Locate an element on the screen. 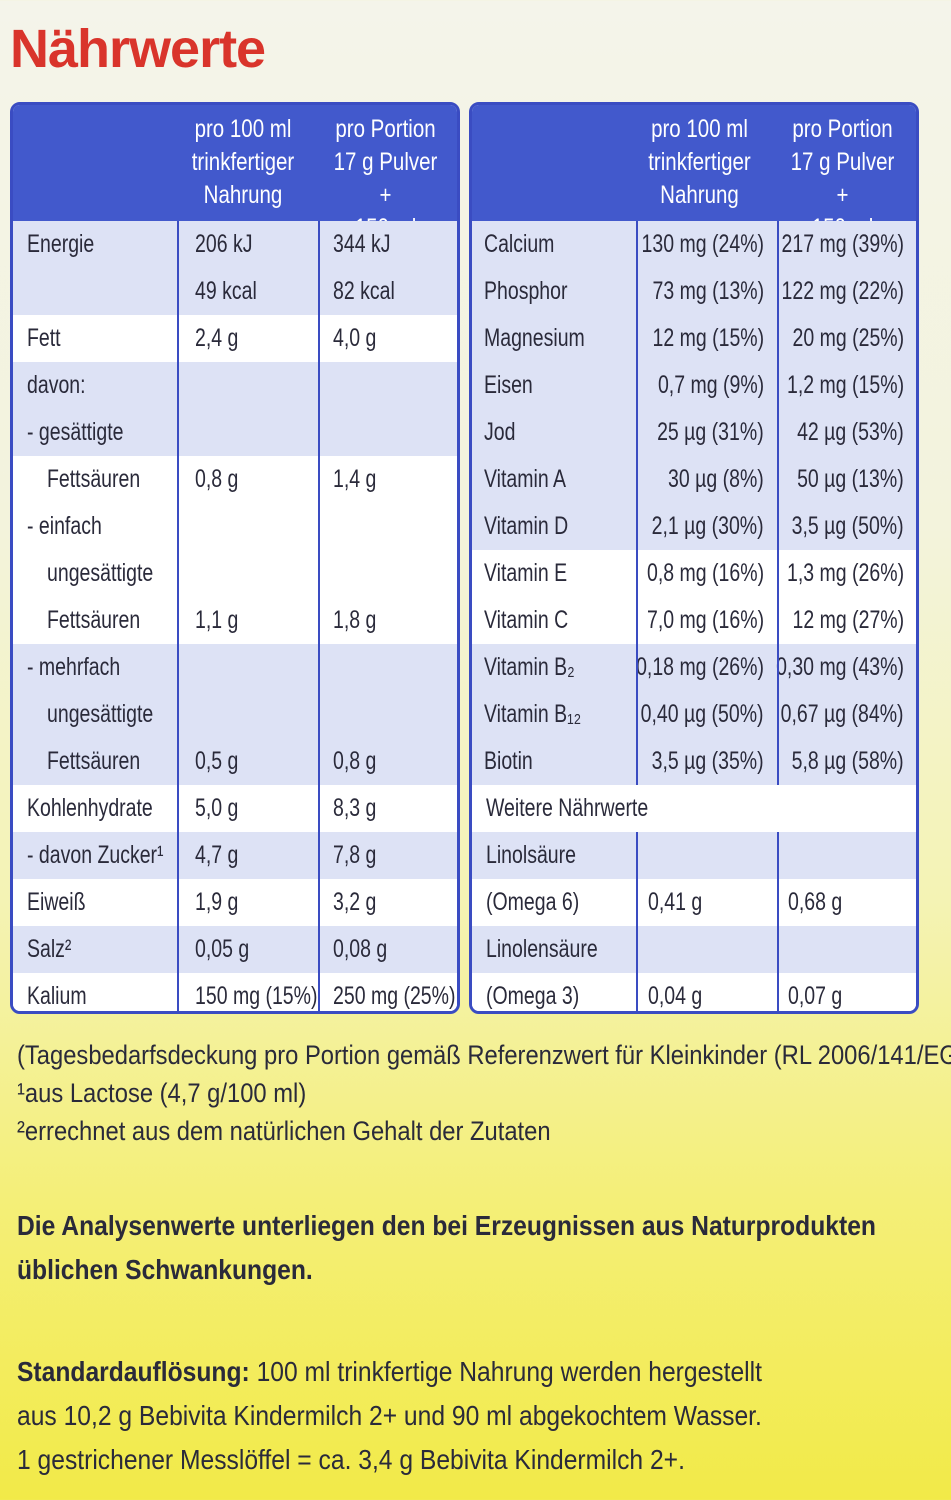  value-per-portion: 0,67 µg (84%) is located at coordinates (842, 714).